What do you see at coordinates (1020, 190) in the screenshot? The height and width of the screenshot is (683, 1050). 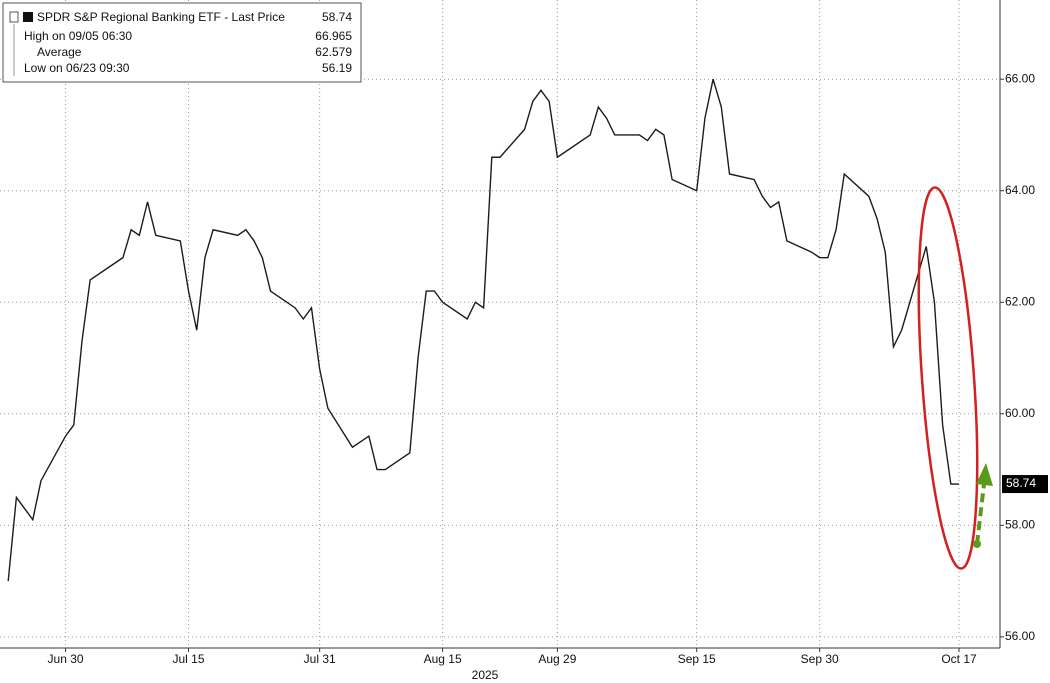 I see `y-tick-label: 64.00` at bounding box center [1020, 190].